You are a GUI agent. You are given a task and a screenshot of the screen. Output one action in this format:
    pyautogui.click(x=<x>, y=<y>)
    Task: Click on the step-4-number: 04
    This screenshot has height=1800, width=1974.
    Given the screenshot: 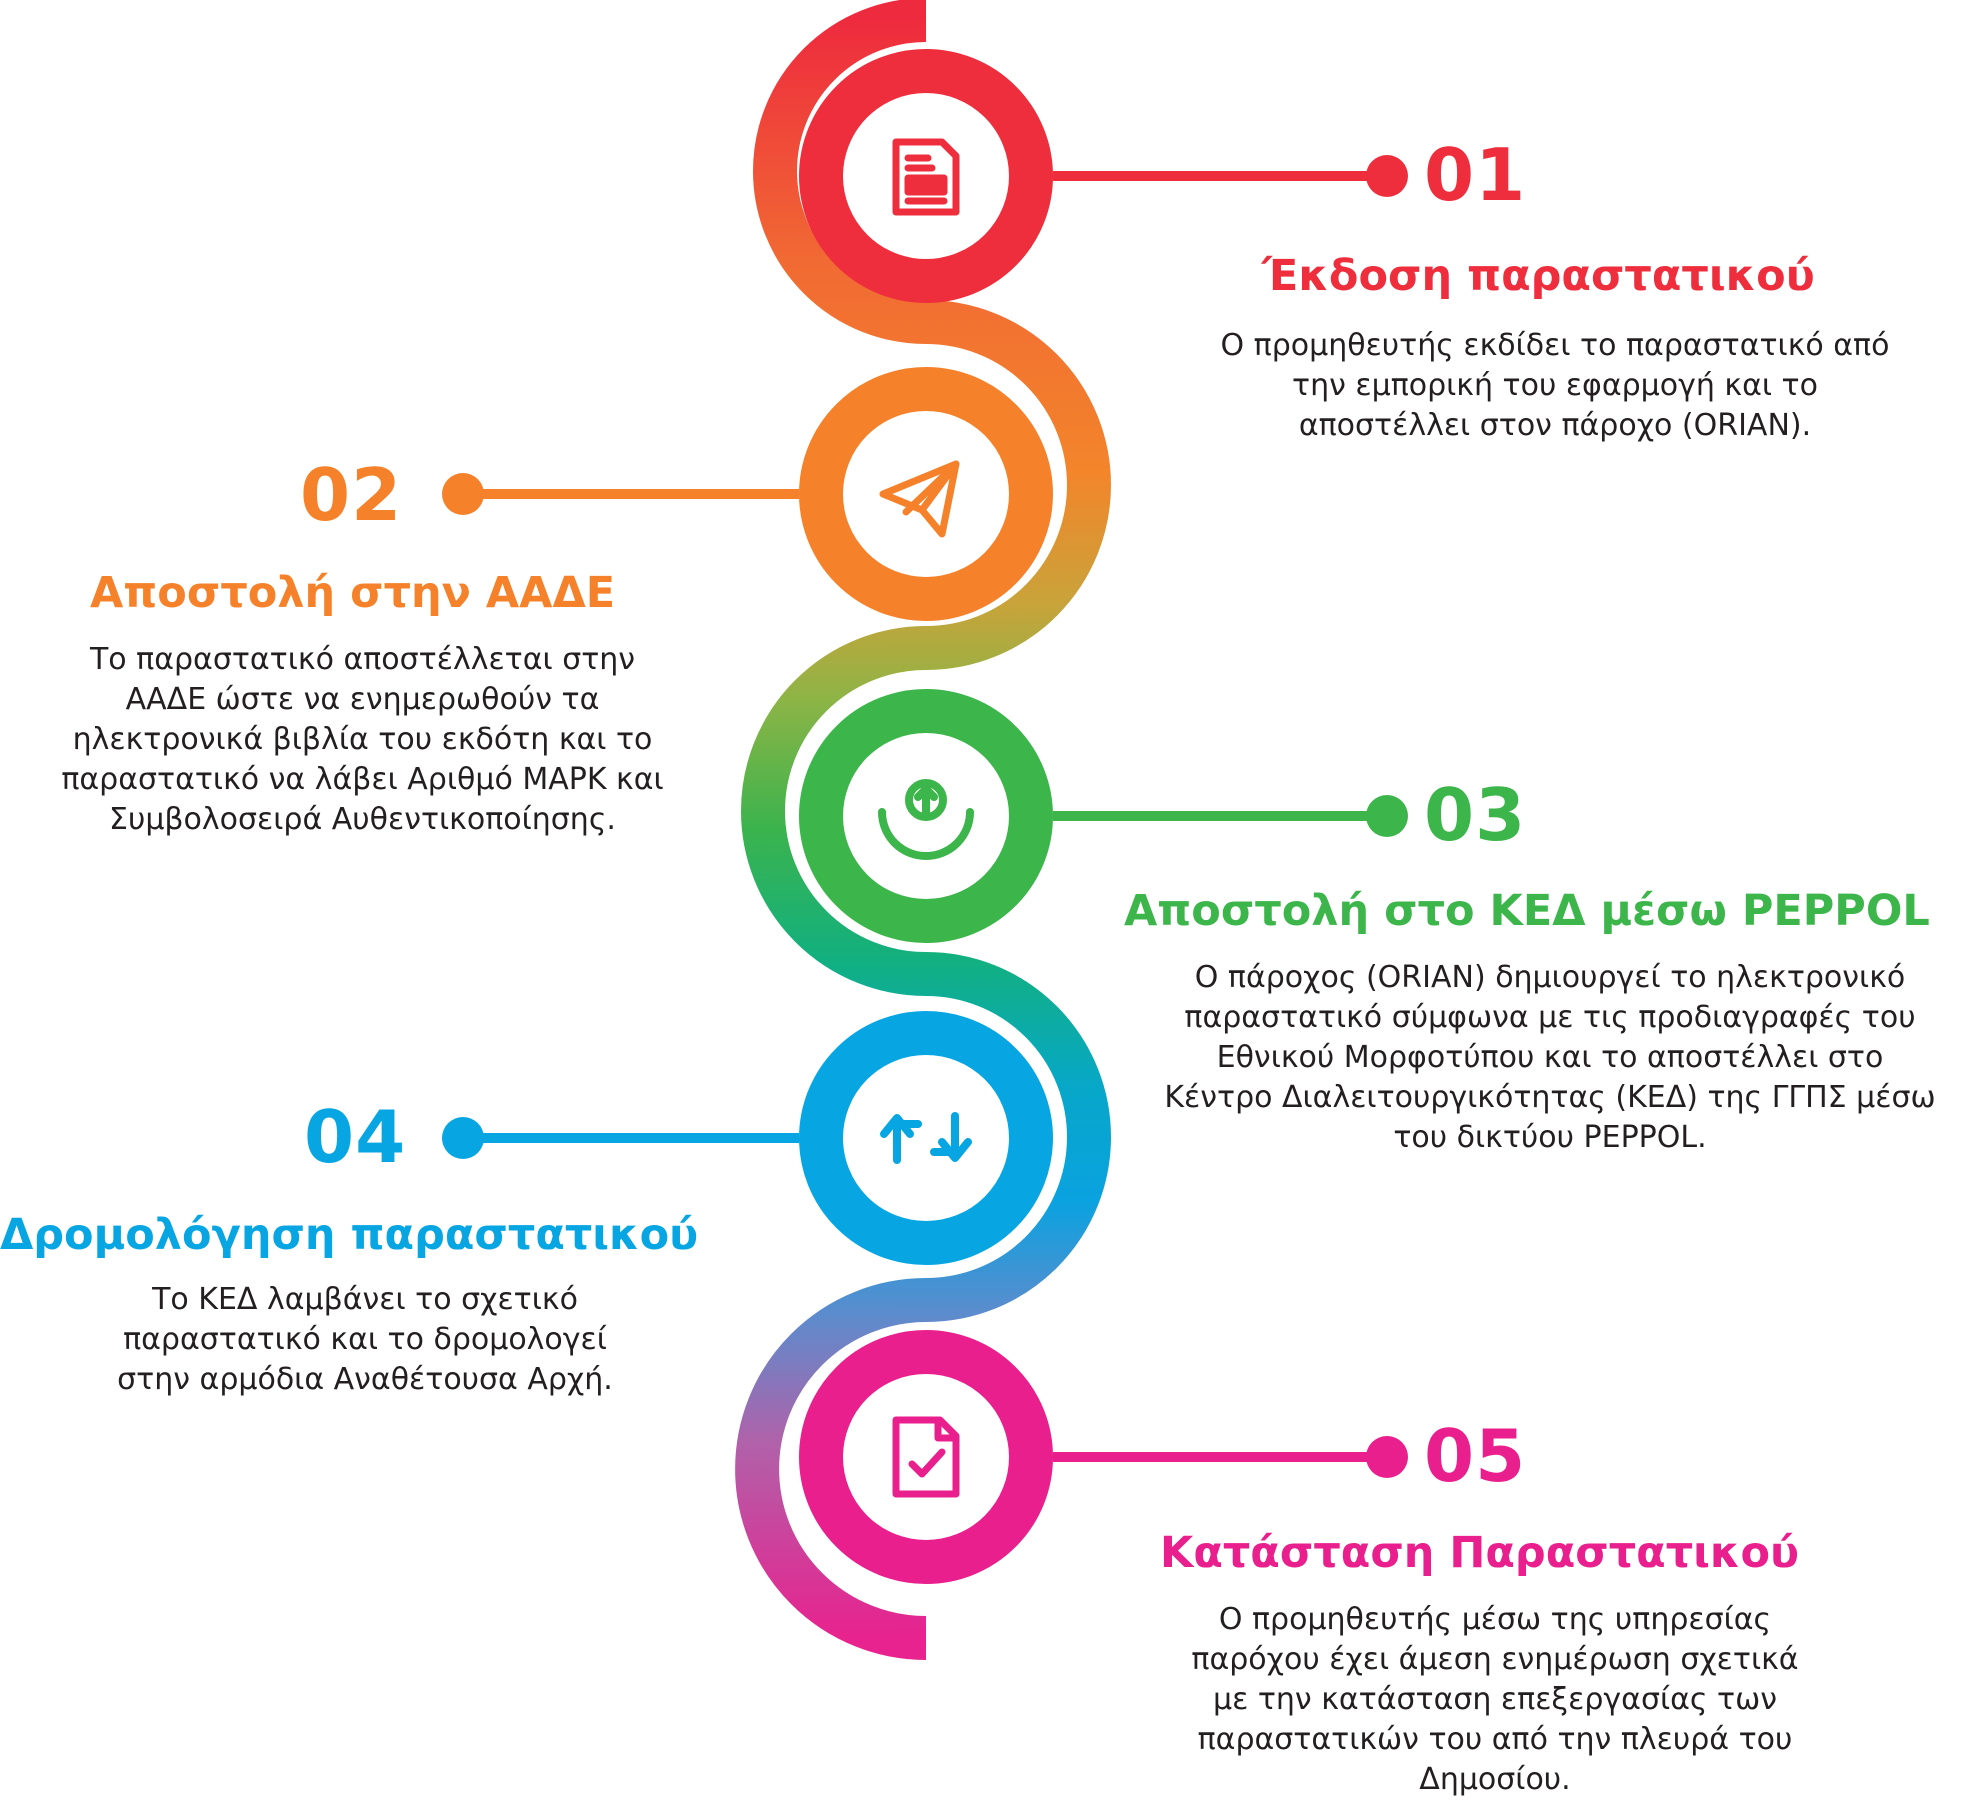 What is the action you would take?
    pyautogui.click(x=355, y=1137)
    